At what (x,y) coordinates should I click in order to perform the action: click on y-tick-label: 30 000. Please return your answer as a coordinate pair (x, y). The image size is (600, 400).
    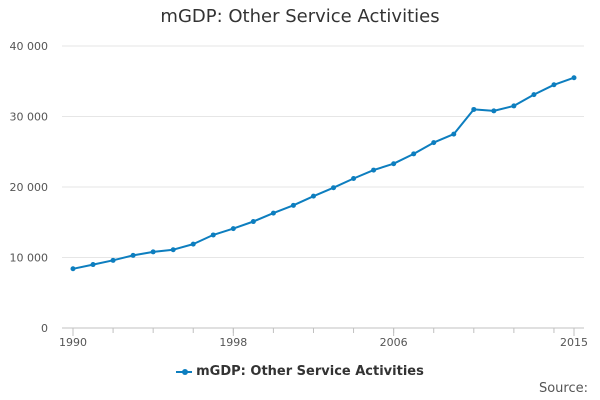
    Looking at the image, I should click on (29, 117).